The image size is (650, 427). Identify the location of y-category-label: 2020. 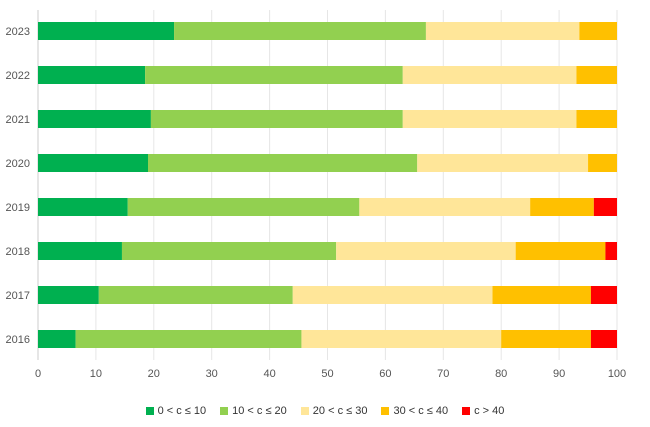
(18, 164).